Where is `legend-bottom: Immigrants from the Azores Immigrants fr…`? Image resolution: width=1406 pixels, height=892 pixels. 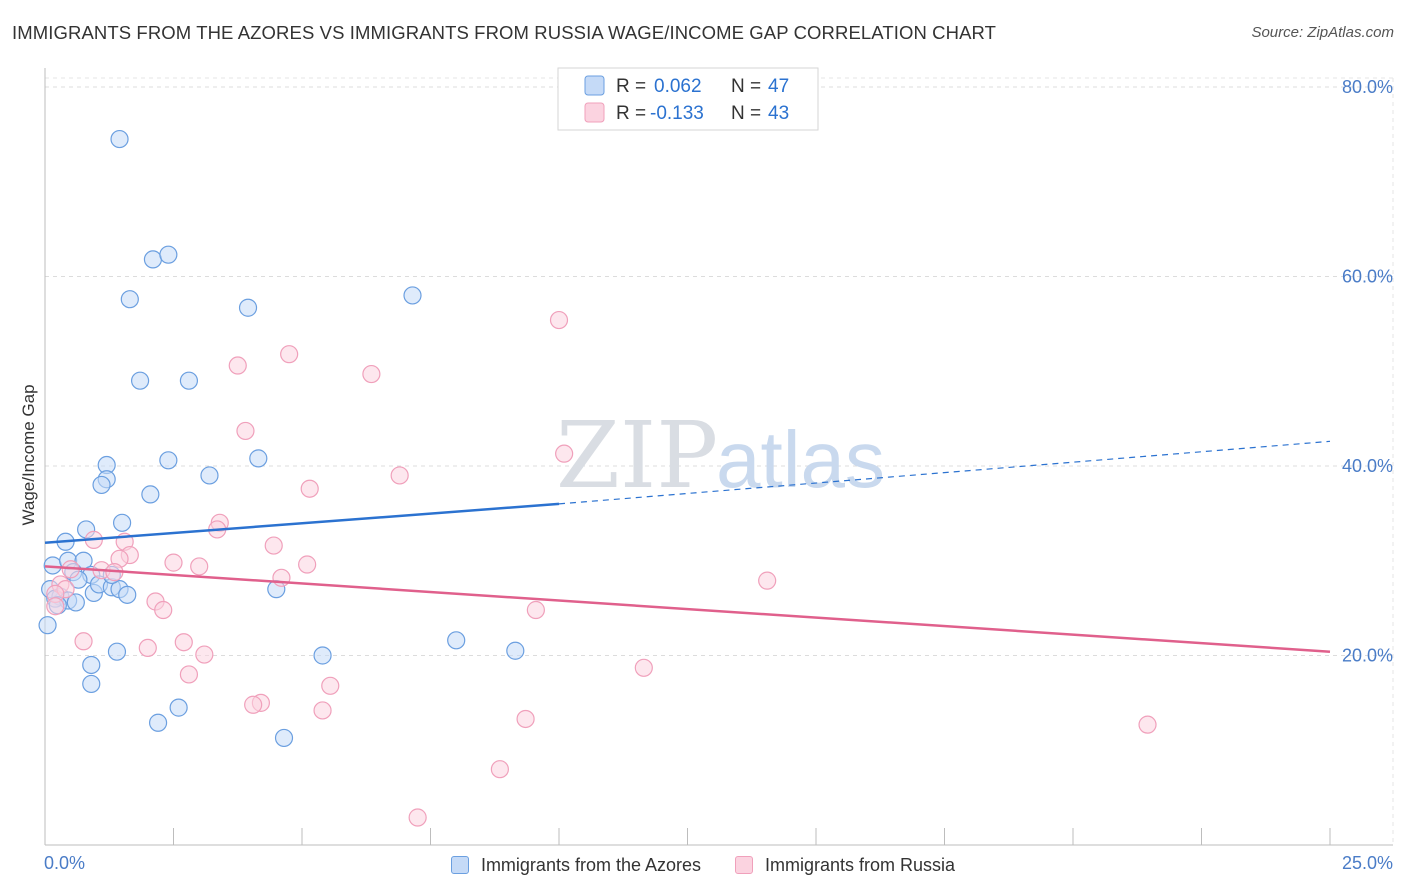
legend-bottom: Immigrants from the Azores Immigrants fr… is located at coordinates (703, 865).